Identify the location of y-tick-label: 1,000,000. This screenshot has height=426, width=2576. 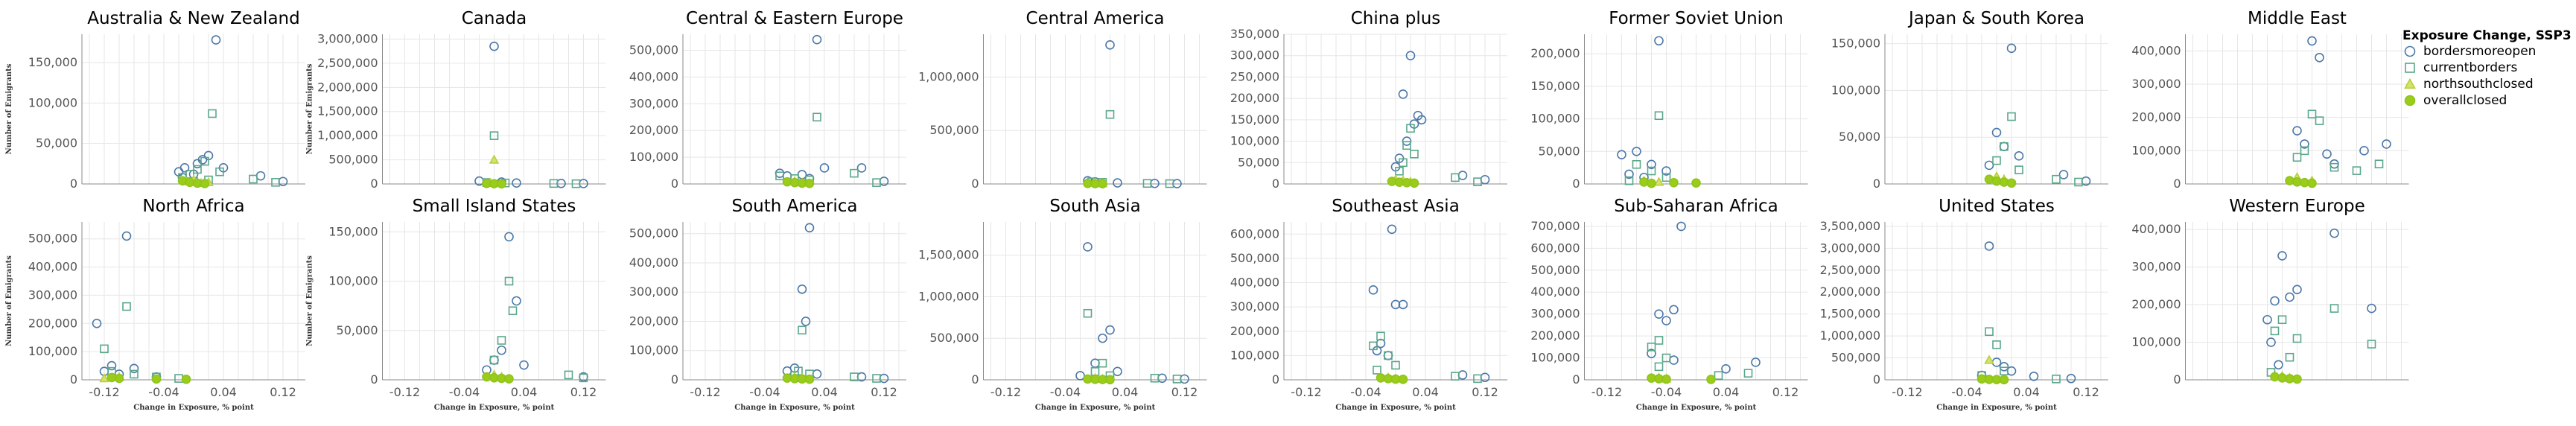
(948, 76).